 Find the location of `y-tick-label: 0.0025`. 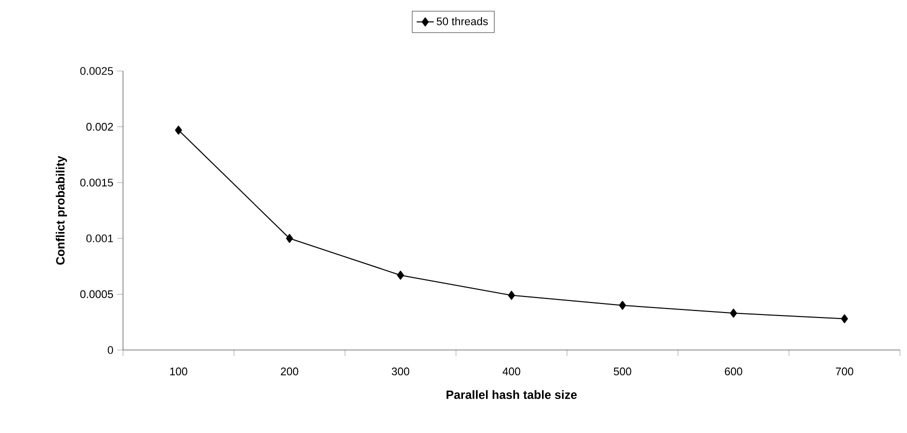

y-tick-label: 0.0025 is located at coordinates (96, 71).